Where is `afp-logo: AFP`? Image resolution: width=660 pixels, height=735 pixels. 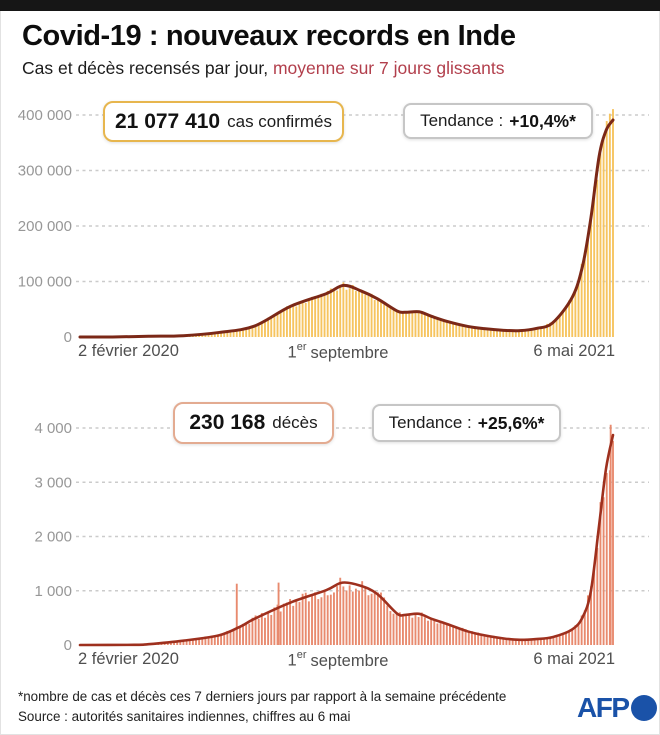
afp-logo: AFP is located at coordinates (617, 708).